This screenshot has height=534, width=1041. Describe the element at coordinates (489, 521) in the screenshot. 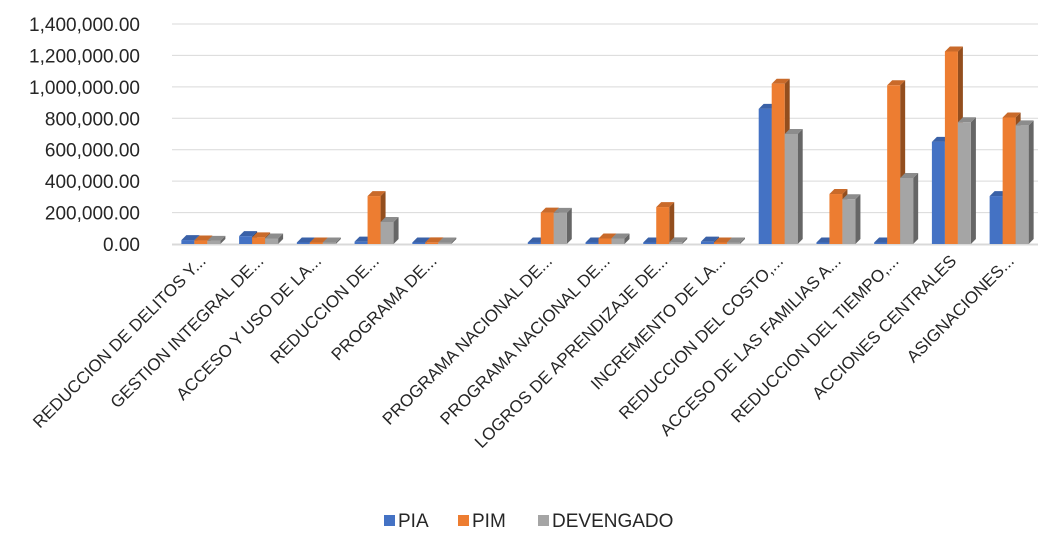

I see `legend-label: PIM` at that location.